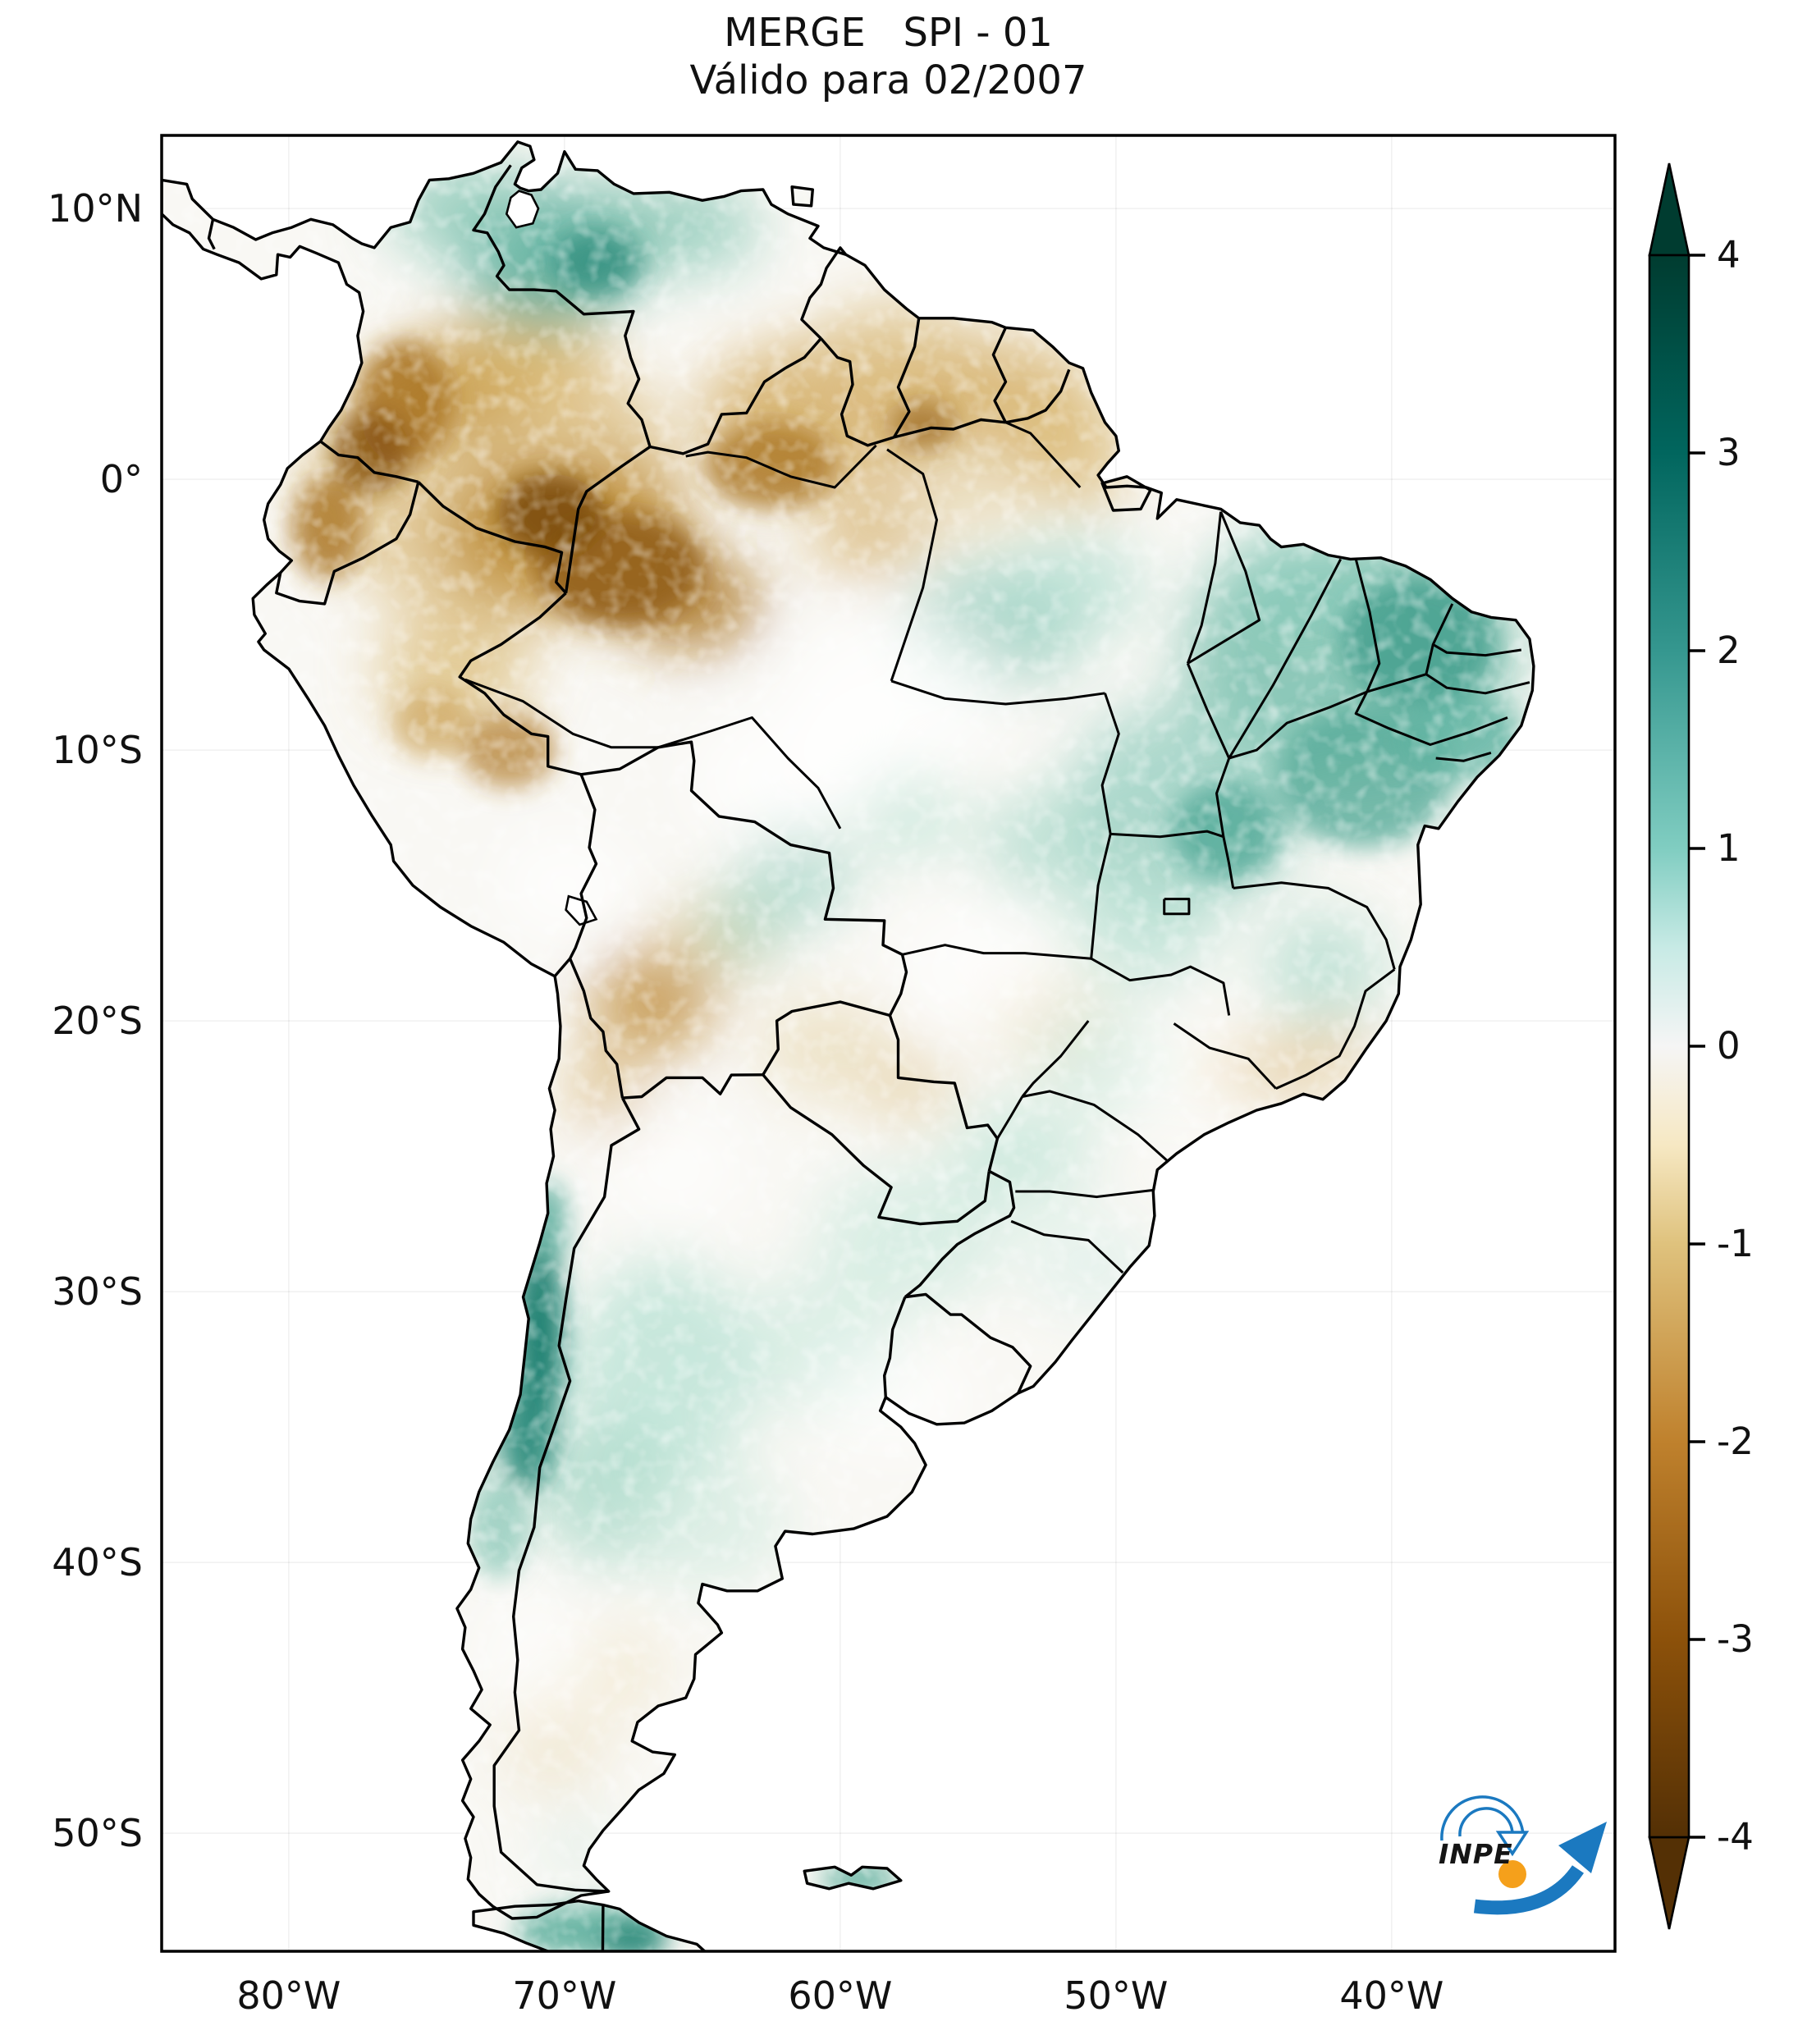  What do you see at coordinates (1729, 452) in the screenshot?
I see `colorbar-tick-label: 3` at bounding box center [1729, 452].